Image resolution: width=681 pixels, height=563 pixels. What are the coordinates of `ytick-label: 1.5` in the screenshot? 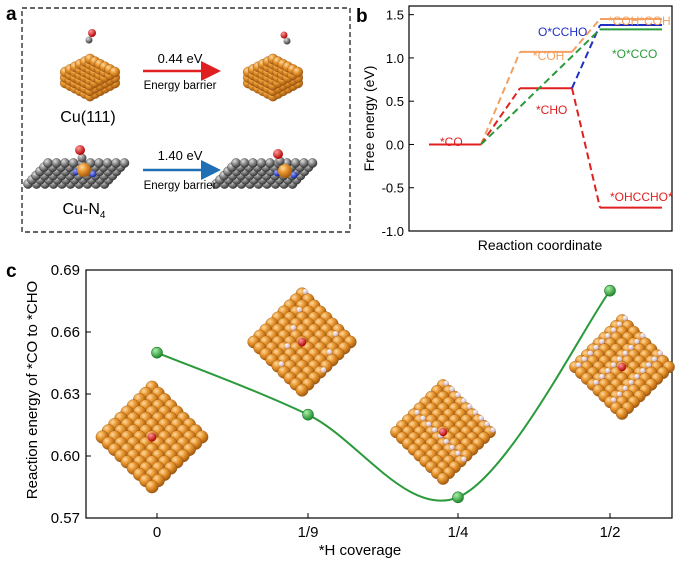 It's located at (395, 15).